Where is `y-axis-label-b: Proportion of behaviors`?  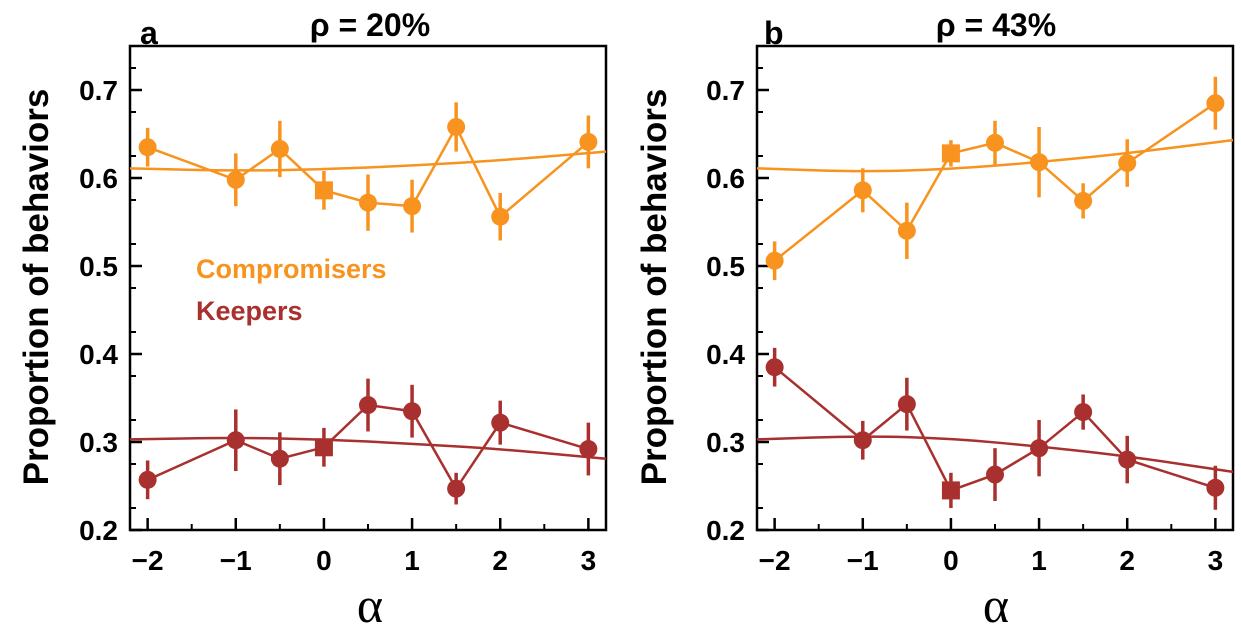
y-axis-label-b: Proportion of behaviors is located at coordinates (654, 287).